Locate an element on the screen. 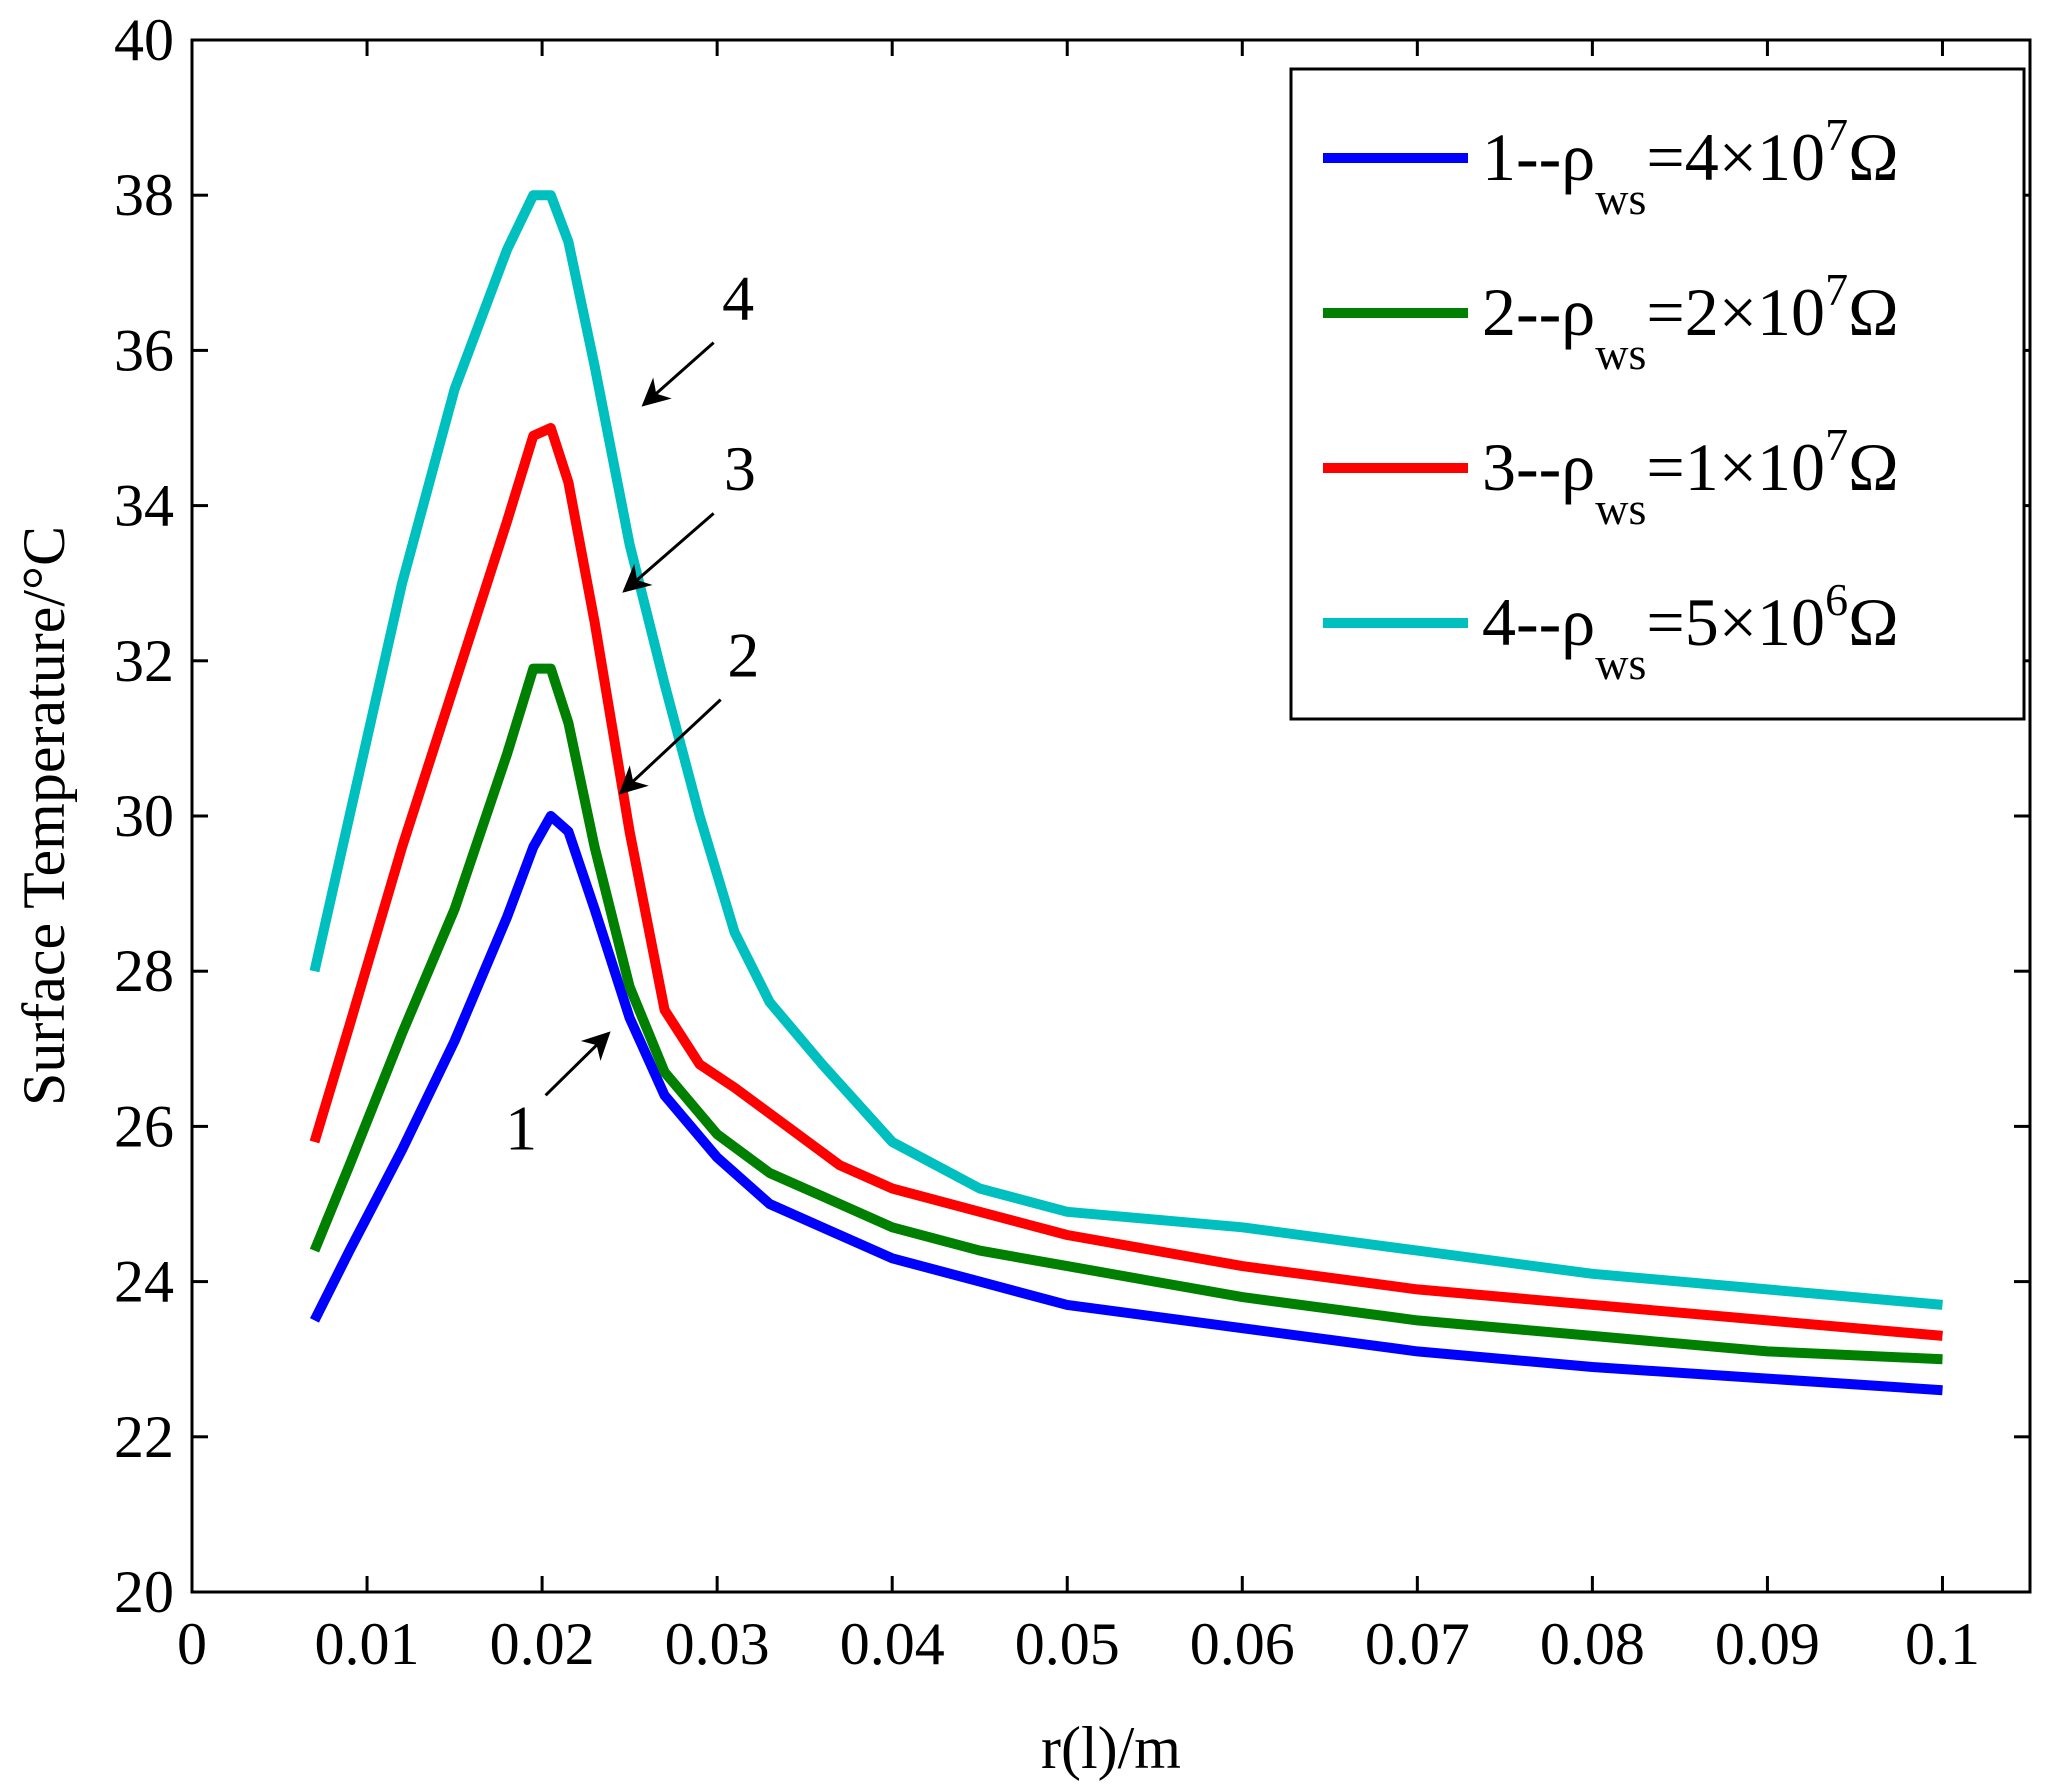 The width and height of the screenshot is (2062, 1787). legend-label-2: 2--ρws=2×107Ω is located at coordinates (1690, 321).